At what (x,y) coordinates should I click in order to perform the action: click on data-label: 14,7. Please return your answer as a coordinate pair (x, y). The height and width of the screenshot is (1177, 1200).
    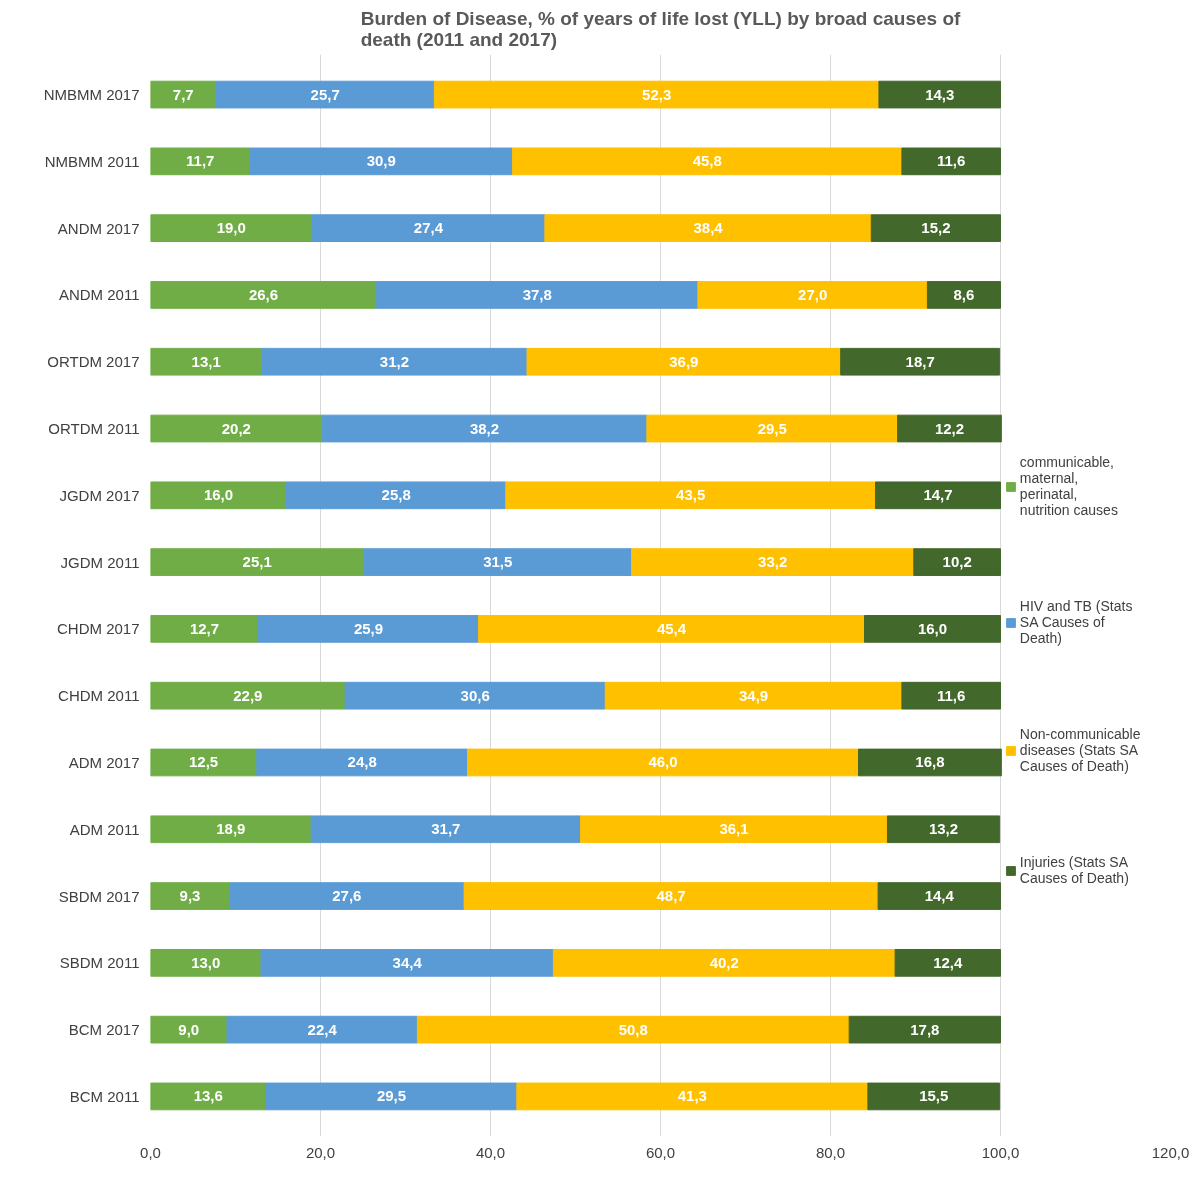
    Looking at the image, I should click on (938, 495).